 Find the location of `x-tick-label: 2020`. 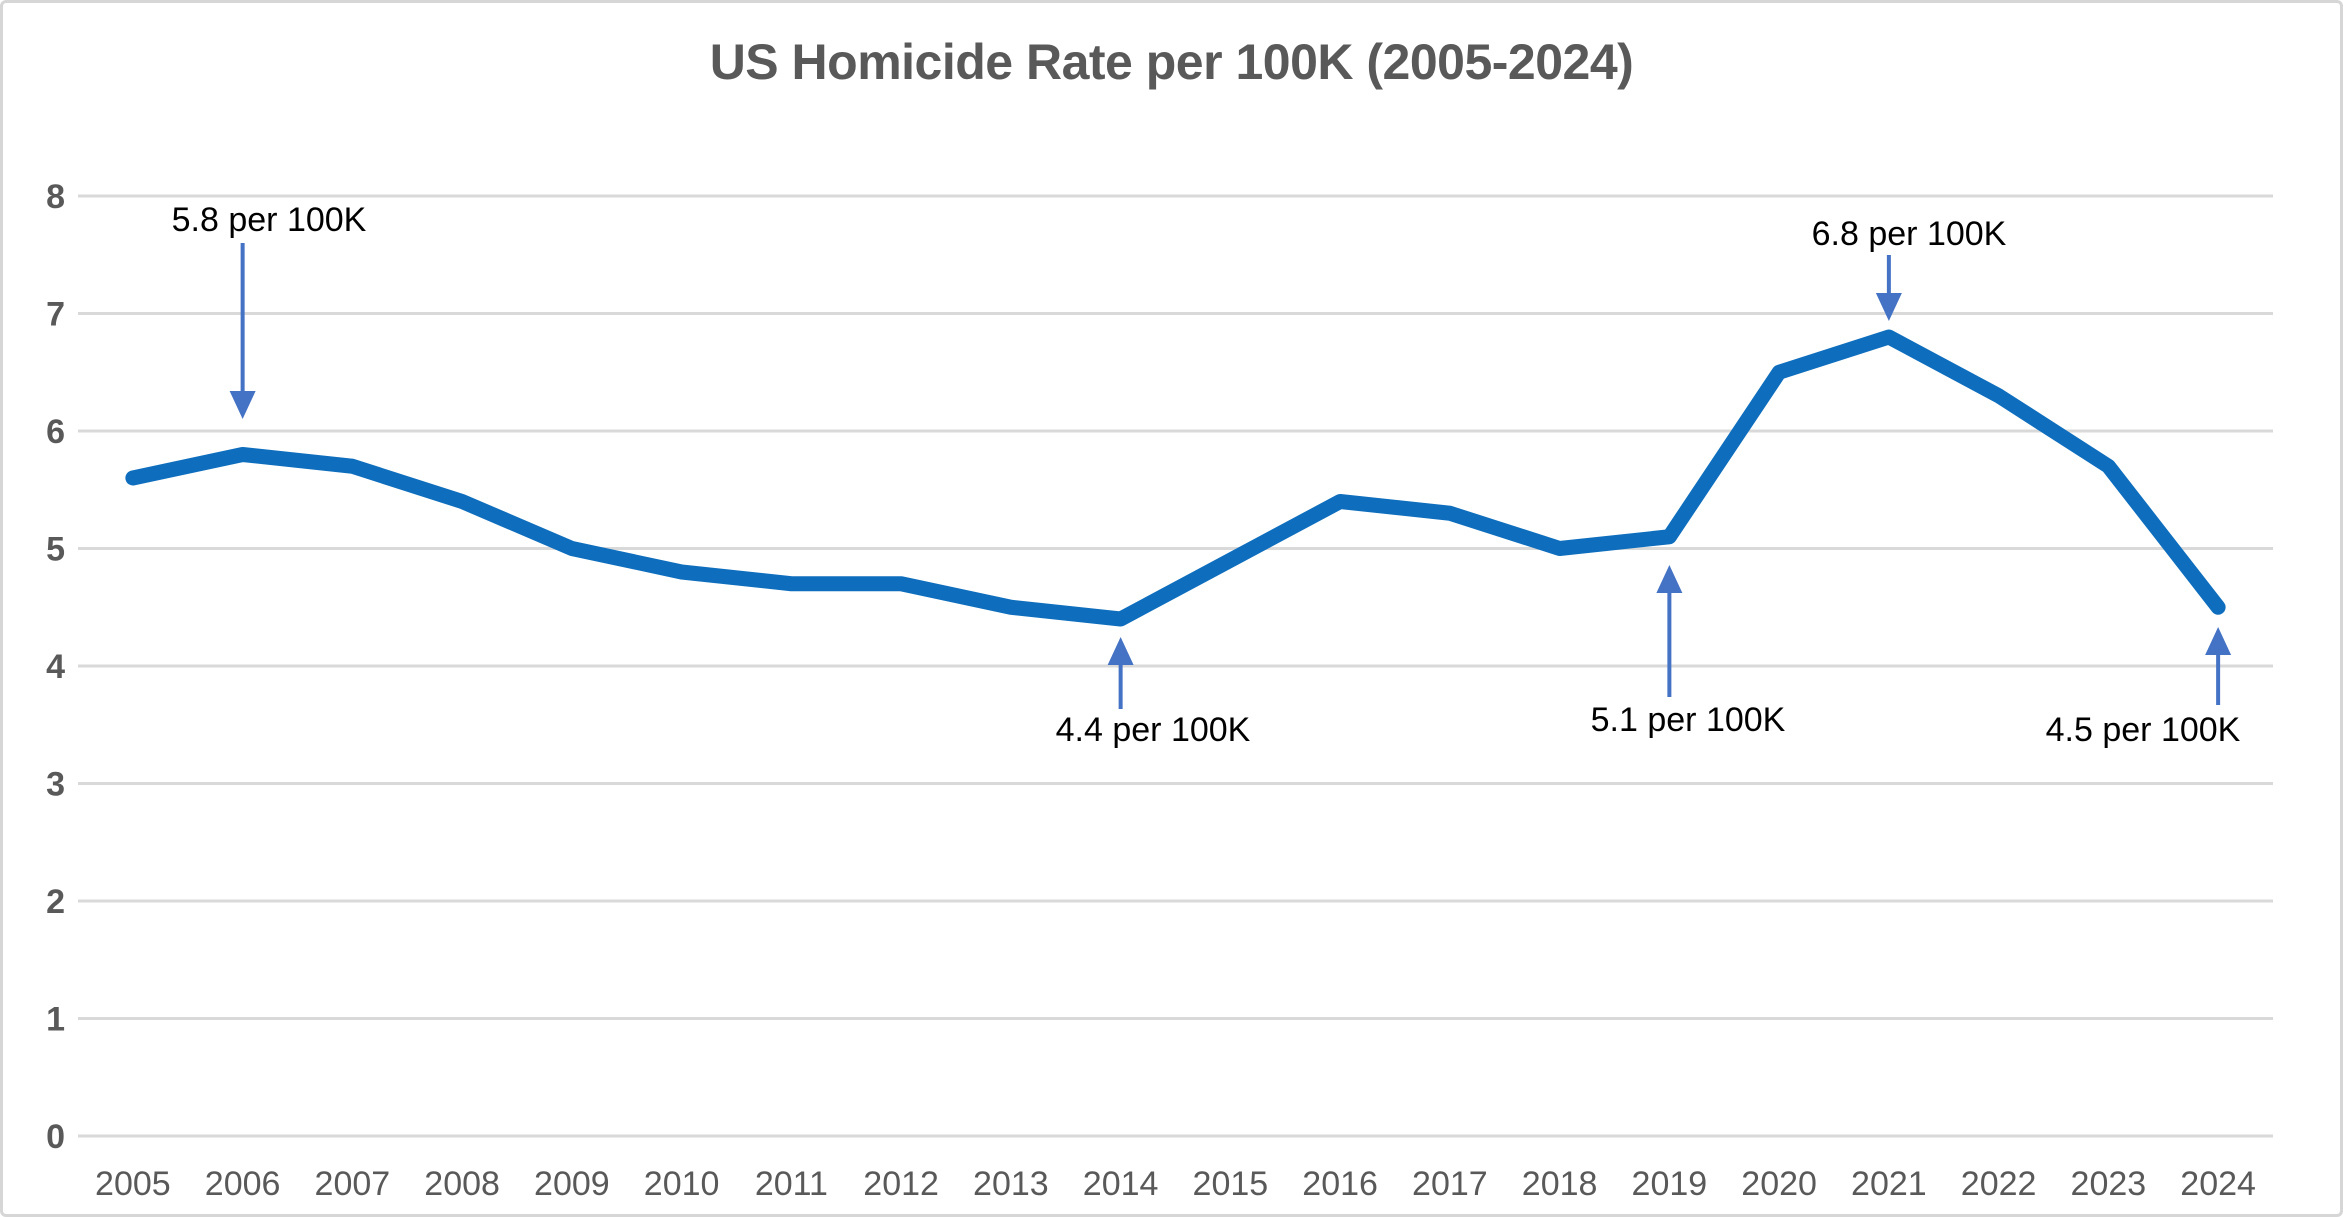

x-tick-label: 2020 is located at coordinates (1779, 1184).